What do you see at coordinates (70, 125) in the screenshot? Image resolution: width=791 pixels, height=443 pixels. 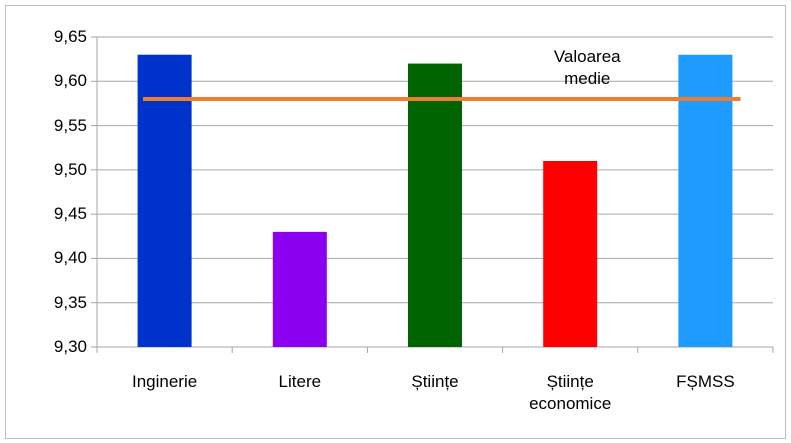 I see `y-tick-label: 9,55` at bounding box center [70, 125].